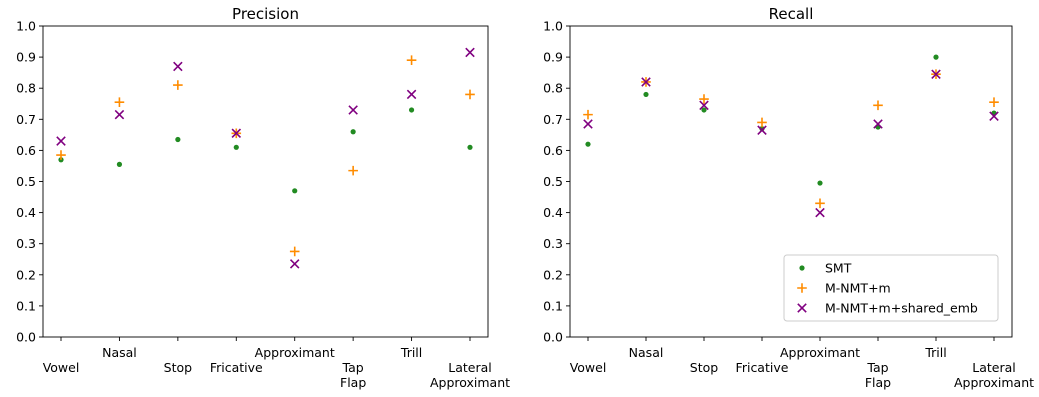  I want to click on chart-title: Recall, so click(791, 14).